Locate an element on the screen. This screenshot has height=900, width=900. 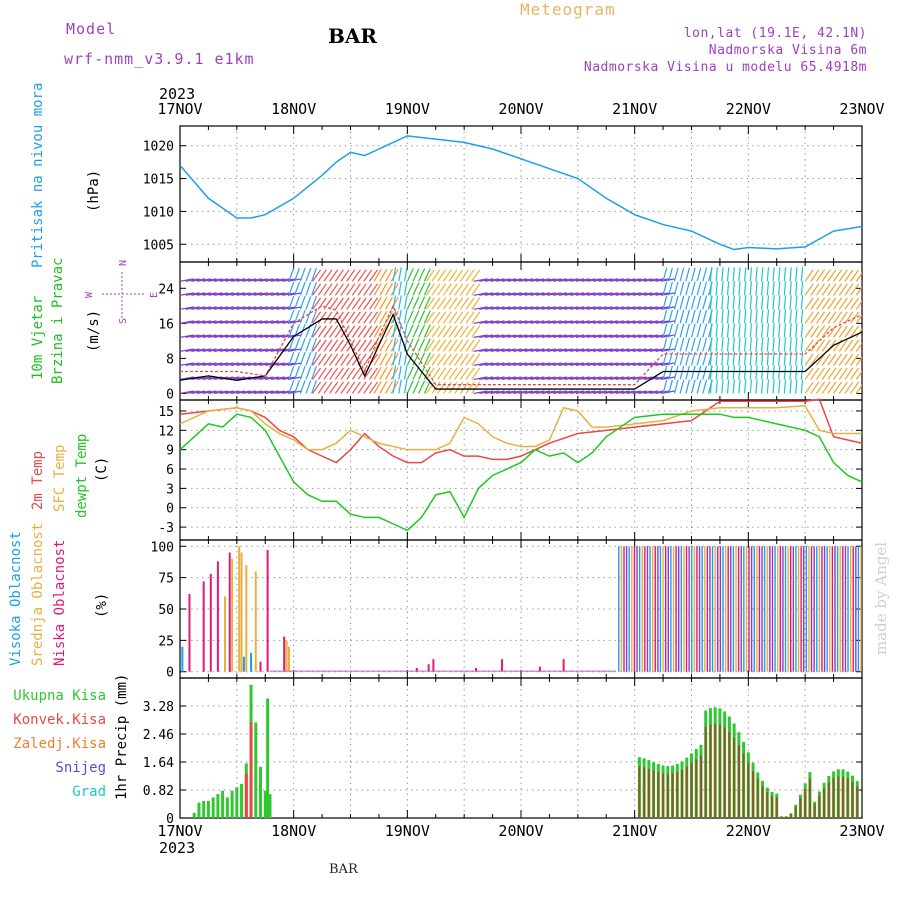
x-tick-label-top: 18NOV is located at coordinates (293, 109).